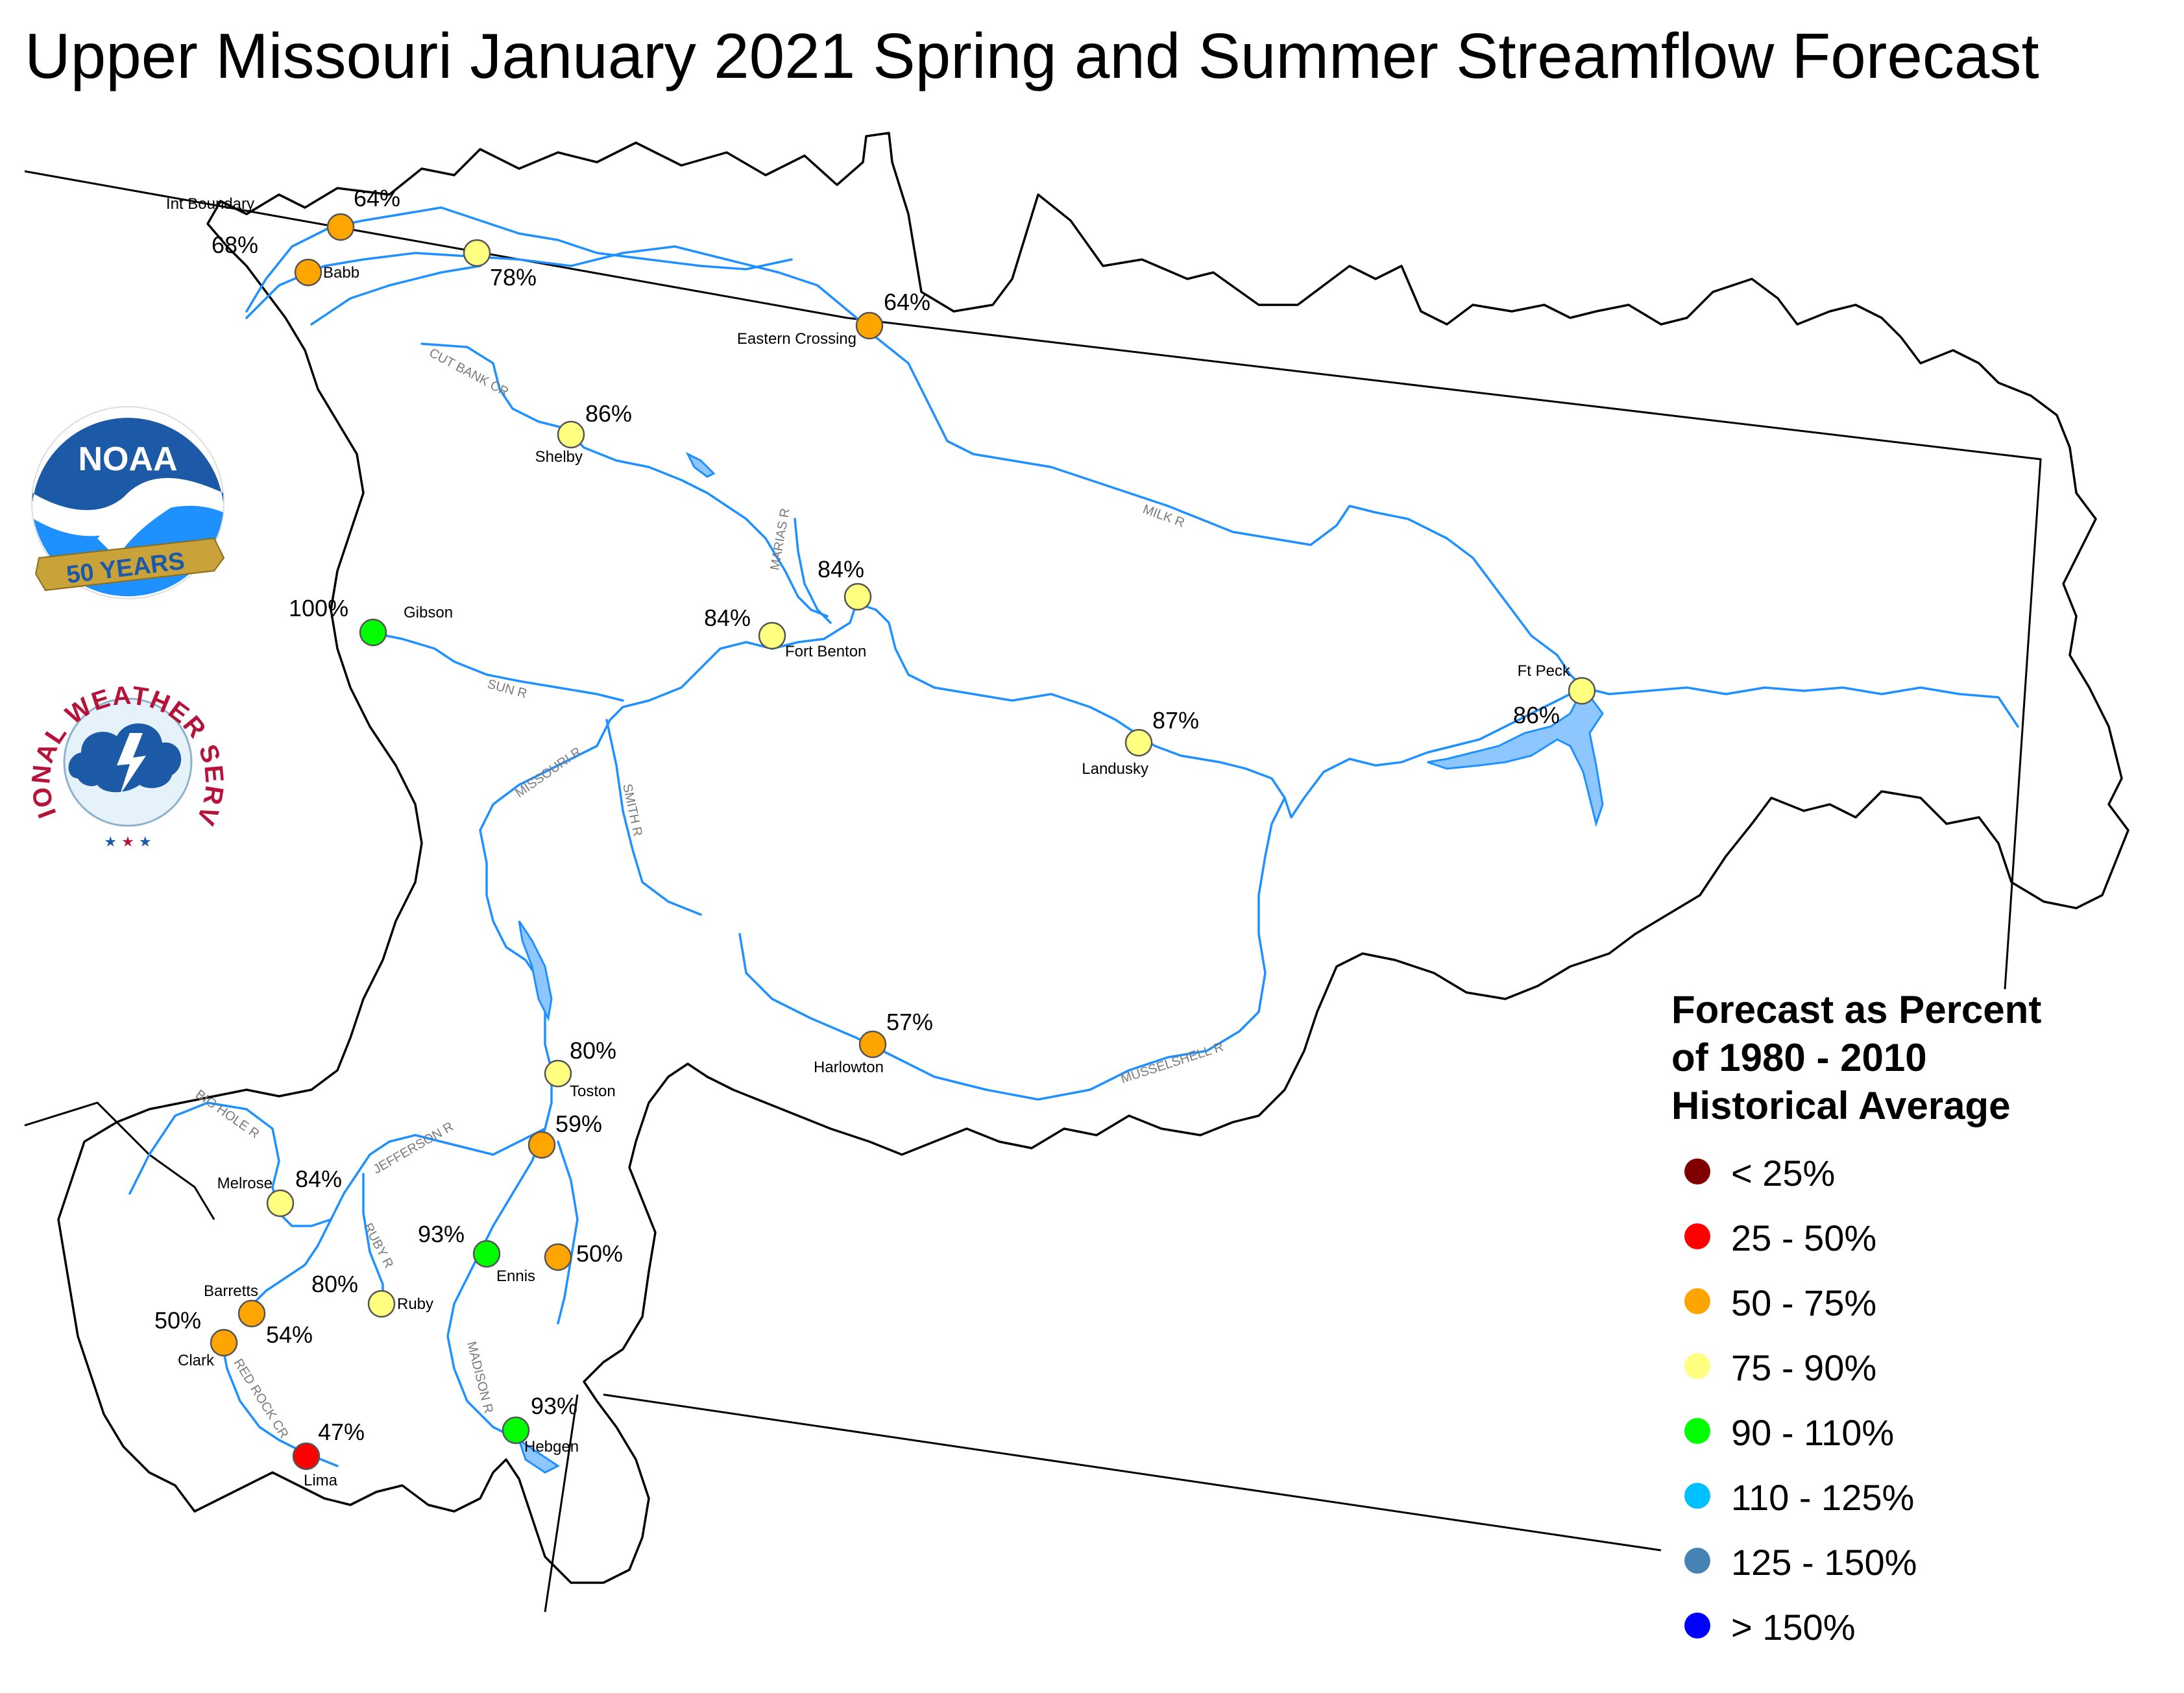 The width and height of the screenshot is (2184, 1693). What do you see at coordinates (285, 259) in the screenshot?
I see `station: Babb 68%` at bounding box center [285, 259].